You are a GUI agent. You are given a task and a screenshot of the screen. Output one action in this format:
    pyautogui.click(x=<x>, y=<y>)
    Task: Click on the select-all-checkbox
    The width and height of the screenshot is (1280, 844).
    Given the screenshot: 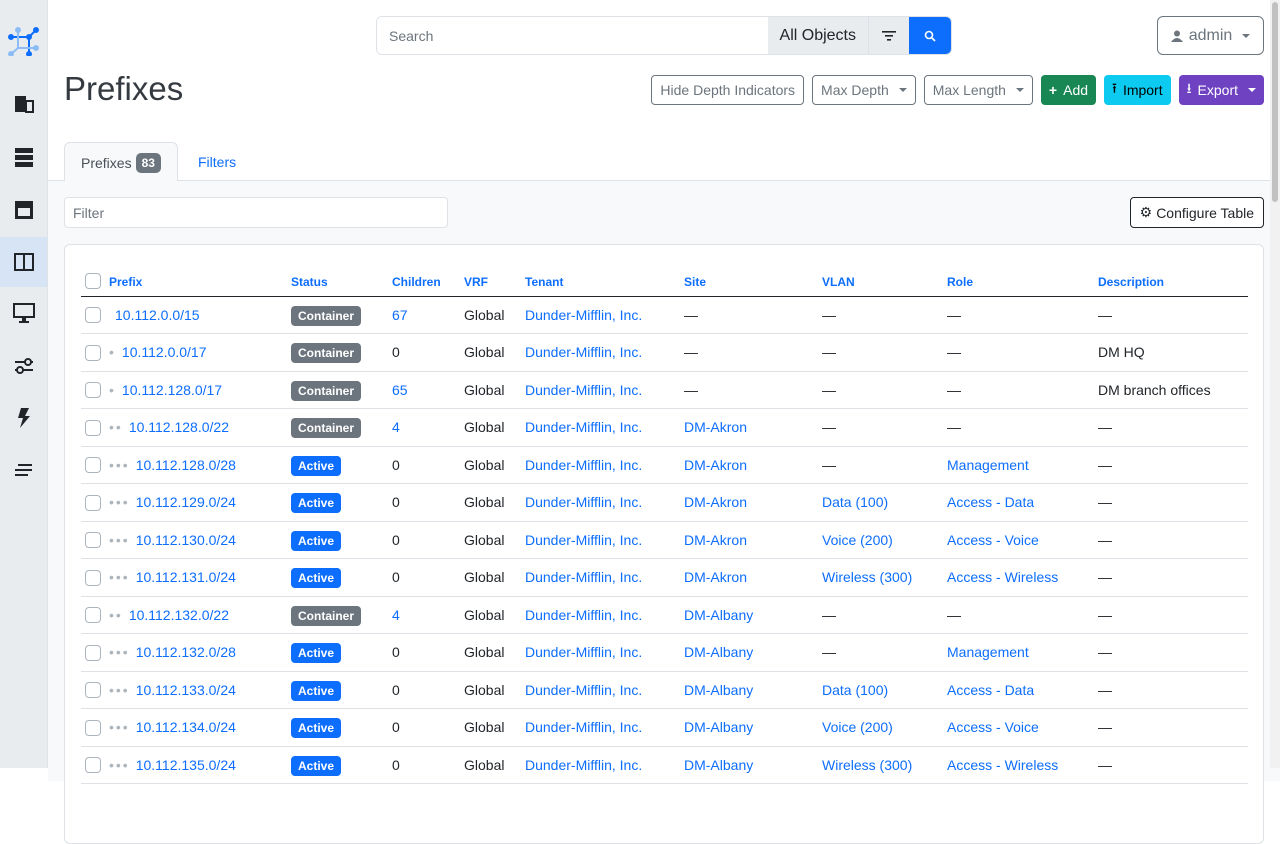 What is the action you would take?
    pyautogui.click(x=93, y=280)
    